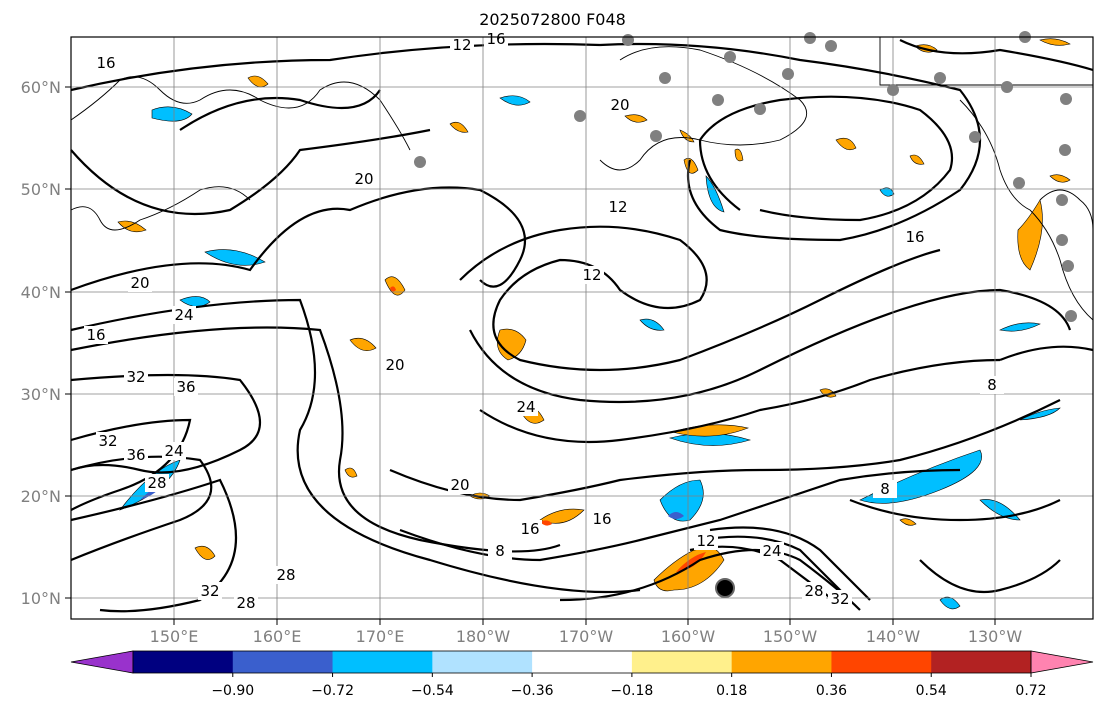  I want to click on colorbar-tick-label: −0.36, so click(532, 691).